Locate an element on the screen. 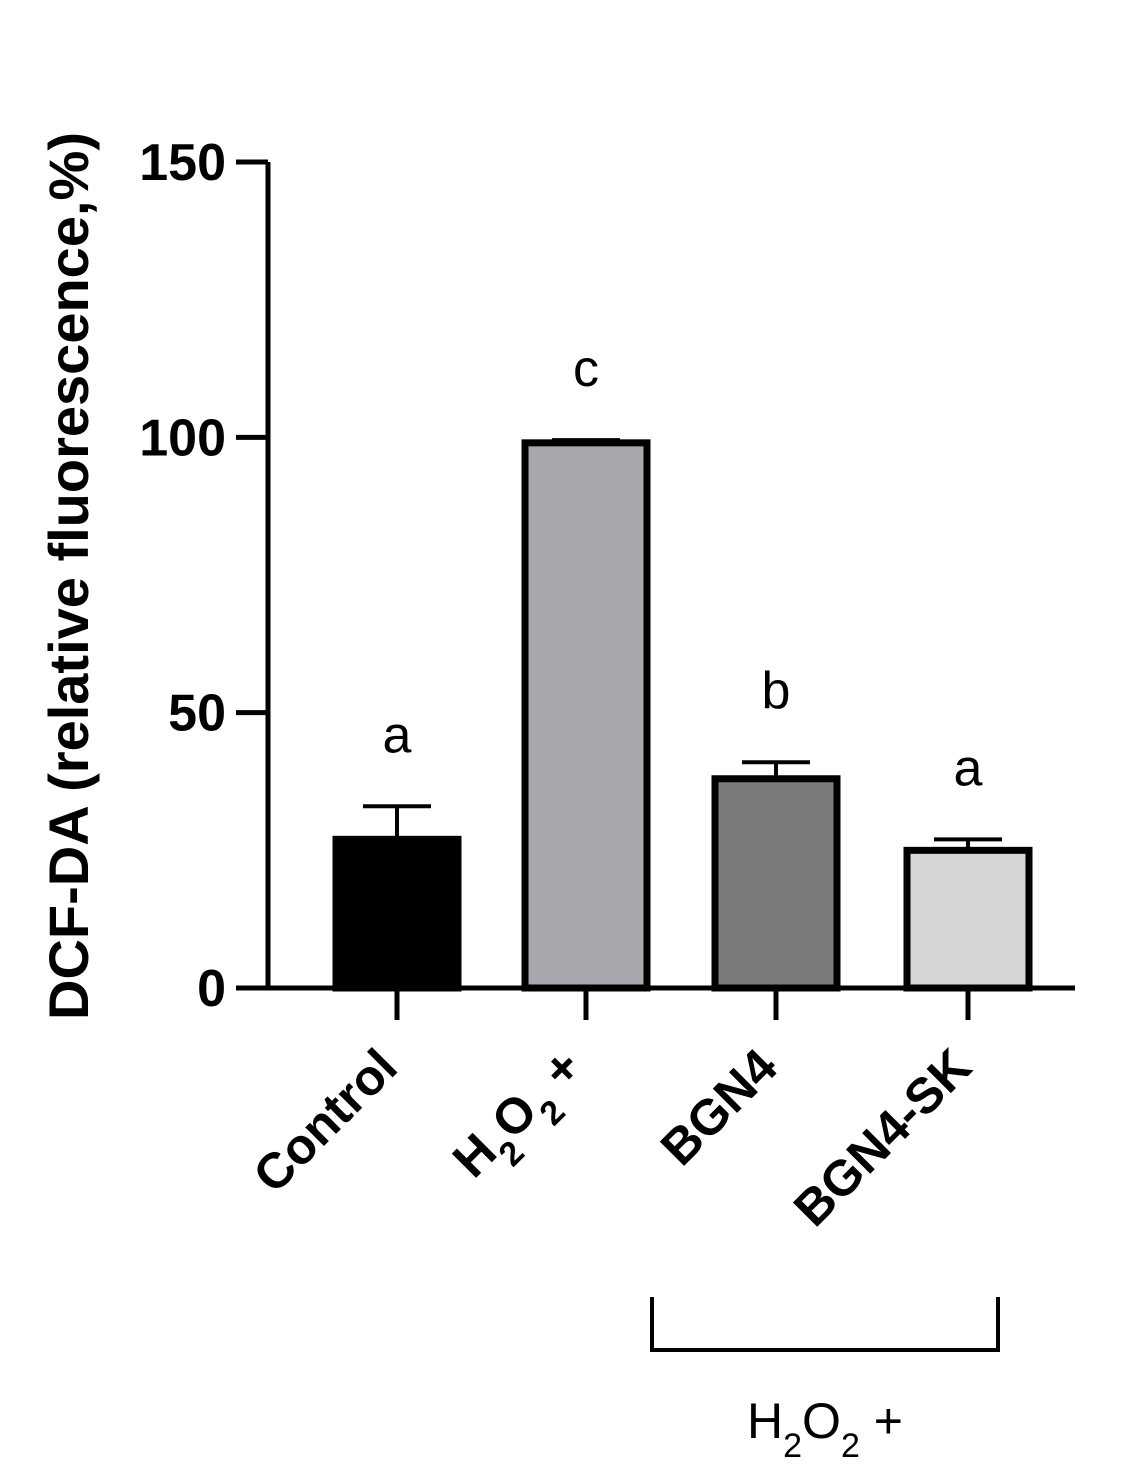 Image resolution: width=1130 pixels, height=1478 pixels. bracket-line is located at coordinates (825, 1324).